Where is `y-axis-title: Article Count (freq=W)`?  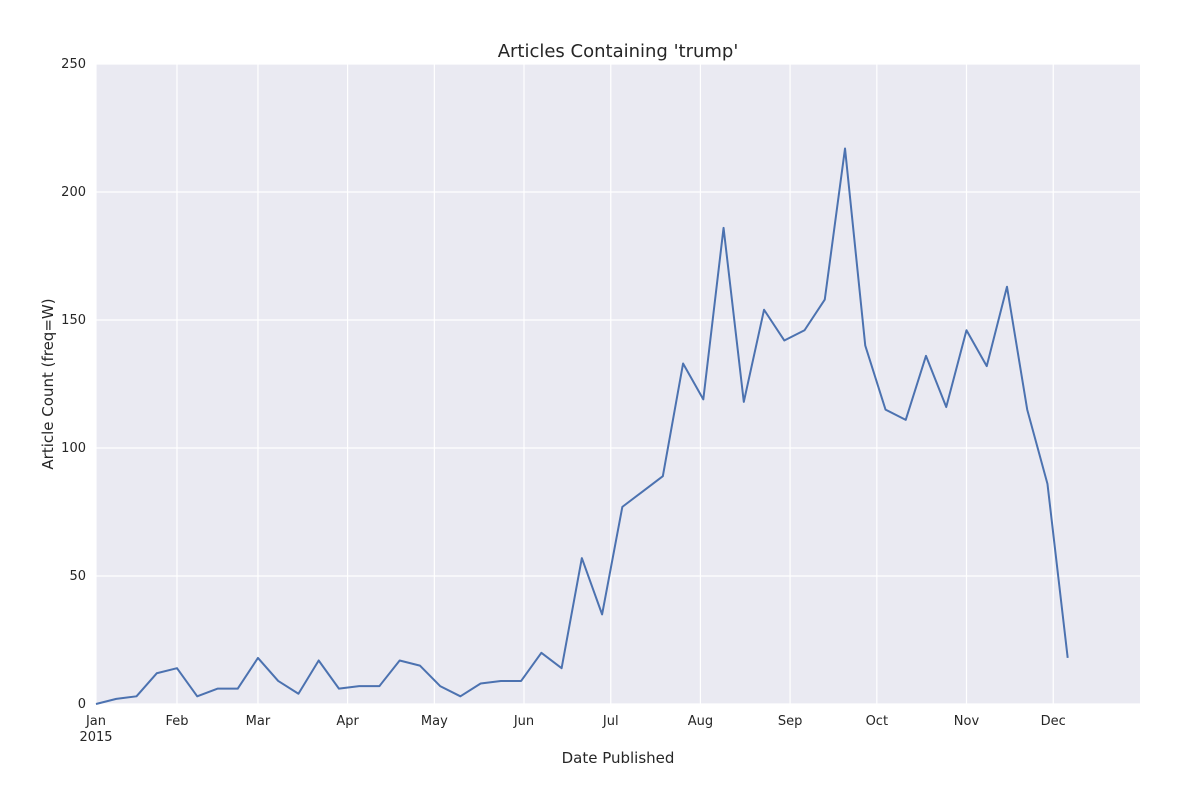 y-axis-title: Article Count (freq=W) is located at coordinates (48, 383).